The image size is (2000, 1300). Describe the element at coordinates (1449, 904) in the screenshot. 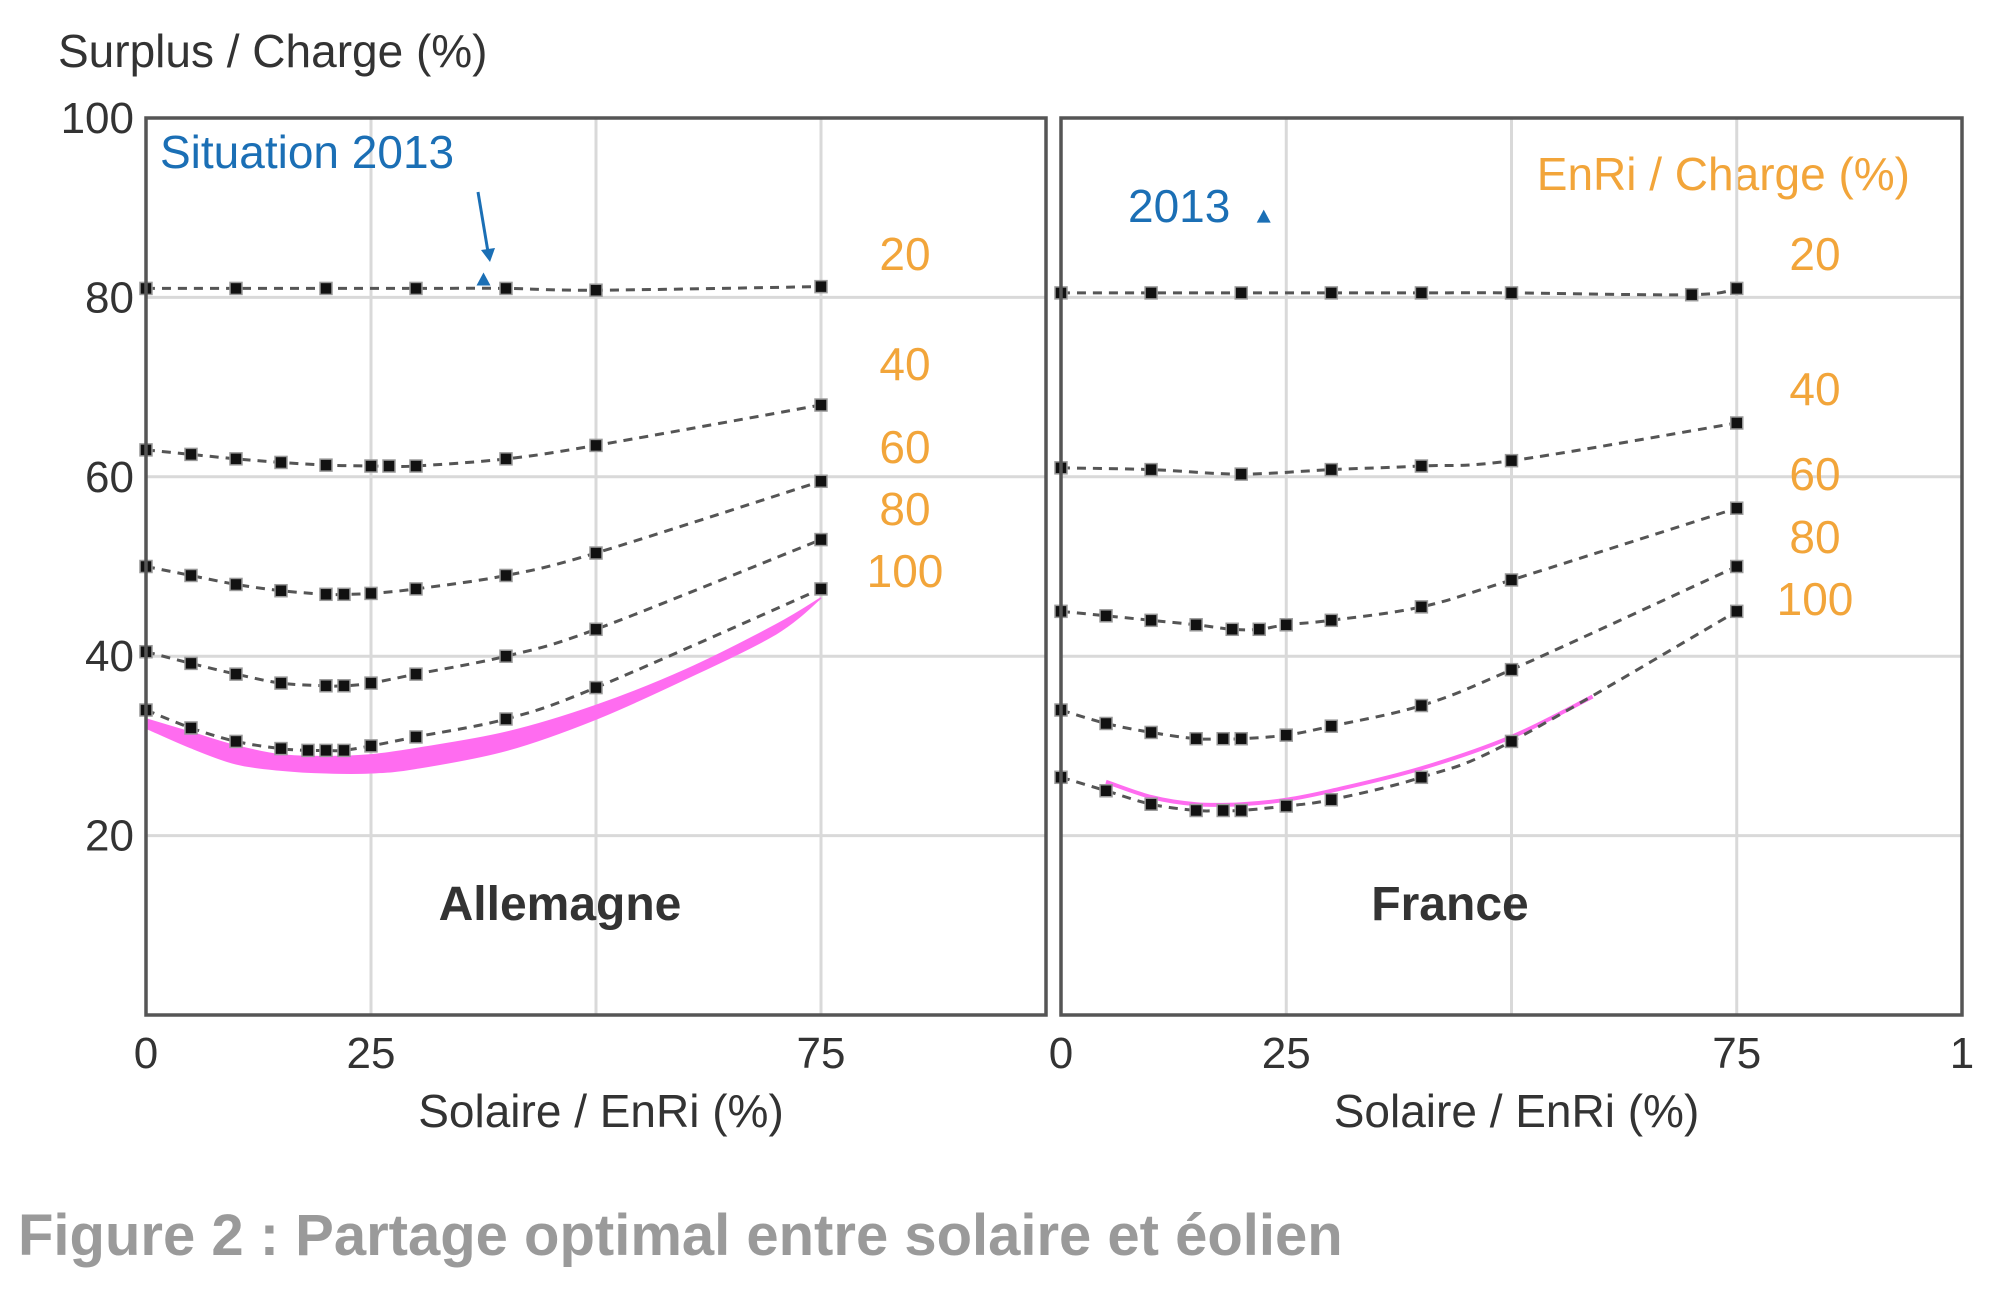

I see `panel-title: France` at that location.